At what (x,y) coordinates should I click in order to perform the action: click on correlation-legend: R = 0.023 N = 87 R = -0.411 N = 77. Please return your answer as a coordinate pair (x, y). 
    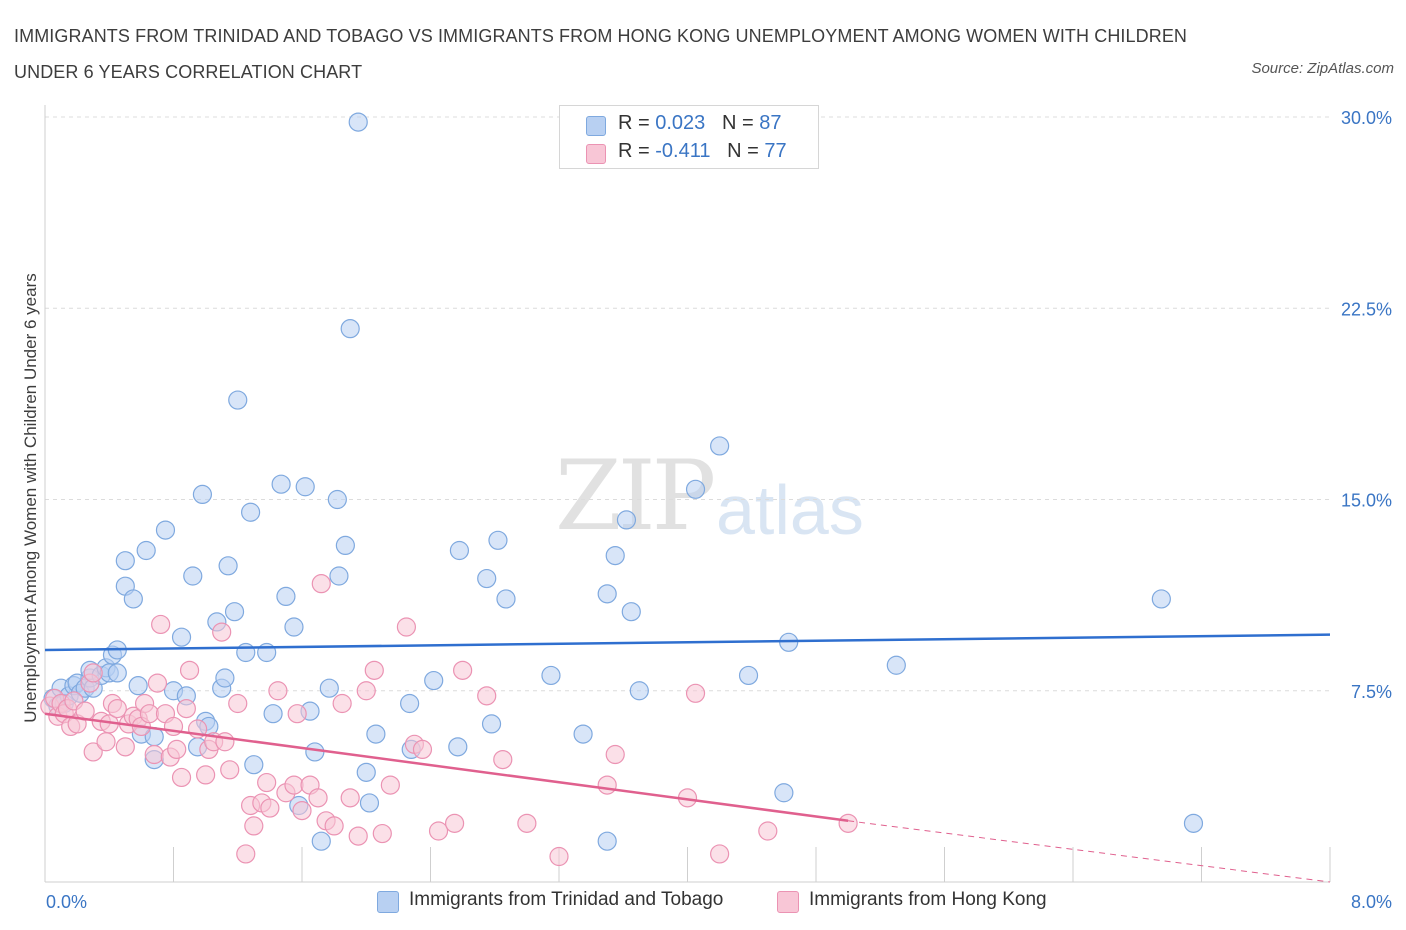
    Looking at the image, I should click on (689, 137).